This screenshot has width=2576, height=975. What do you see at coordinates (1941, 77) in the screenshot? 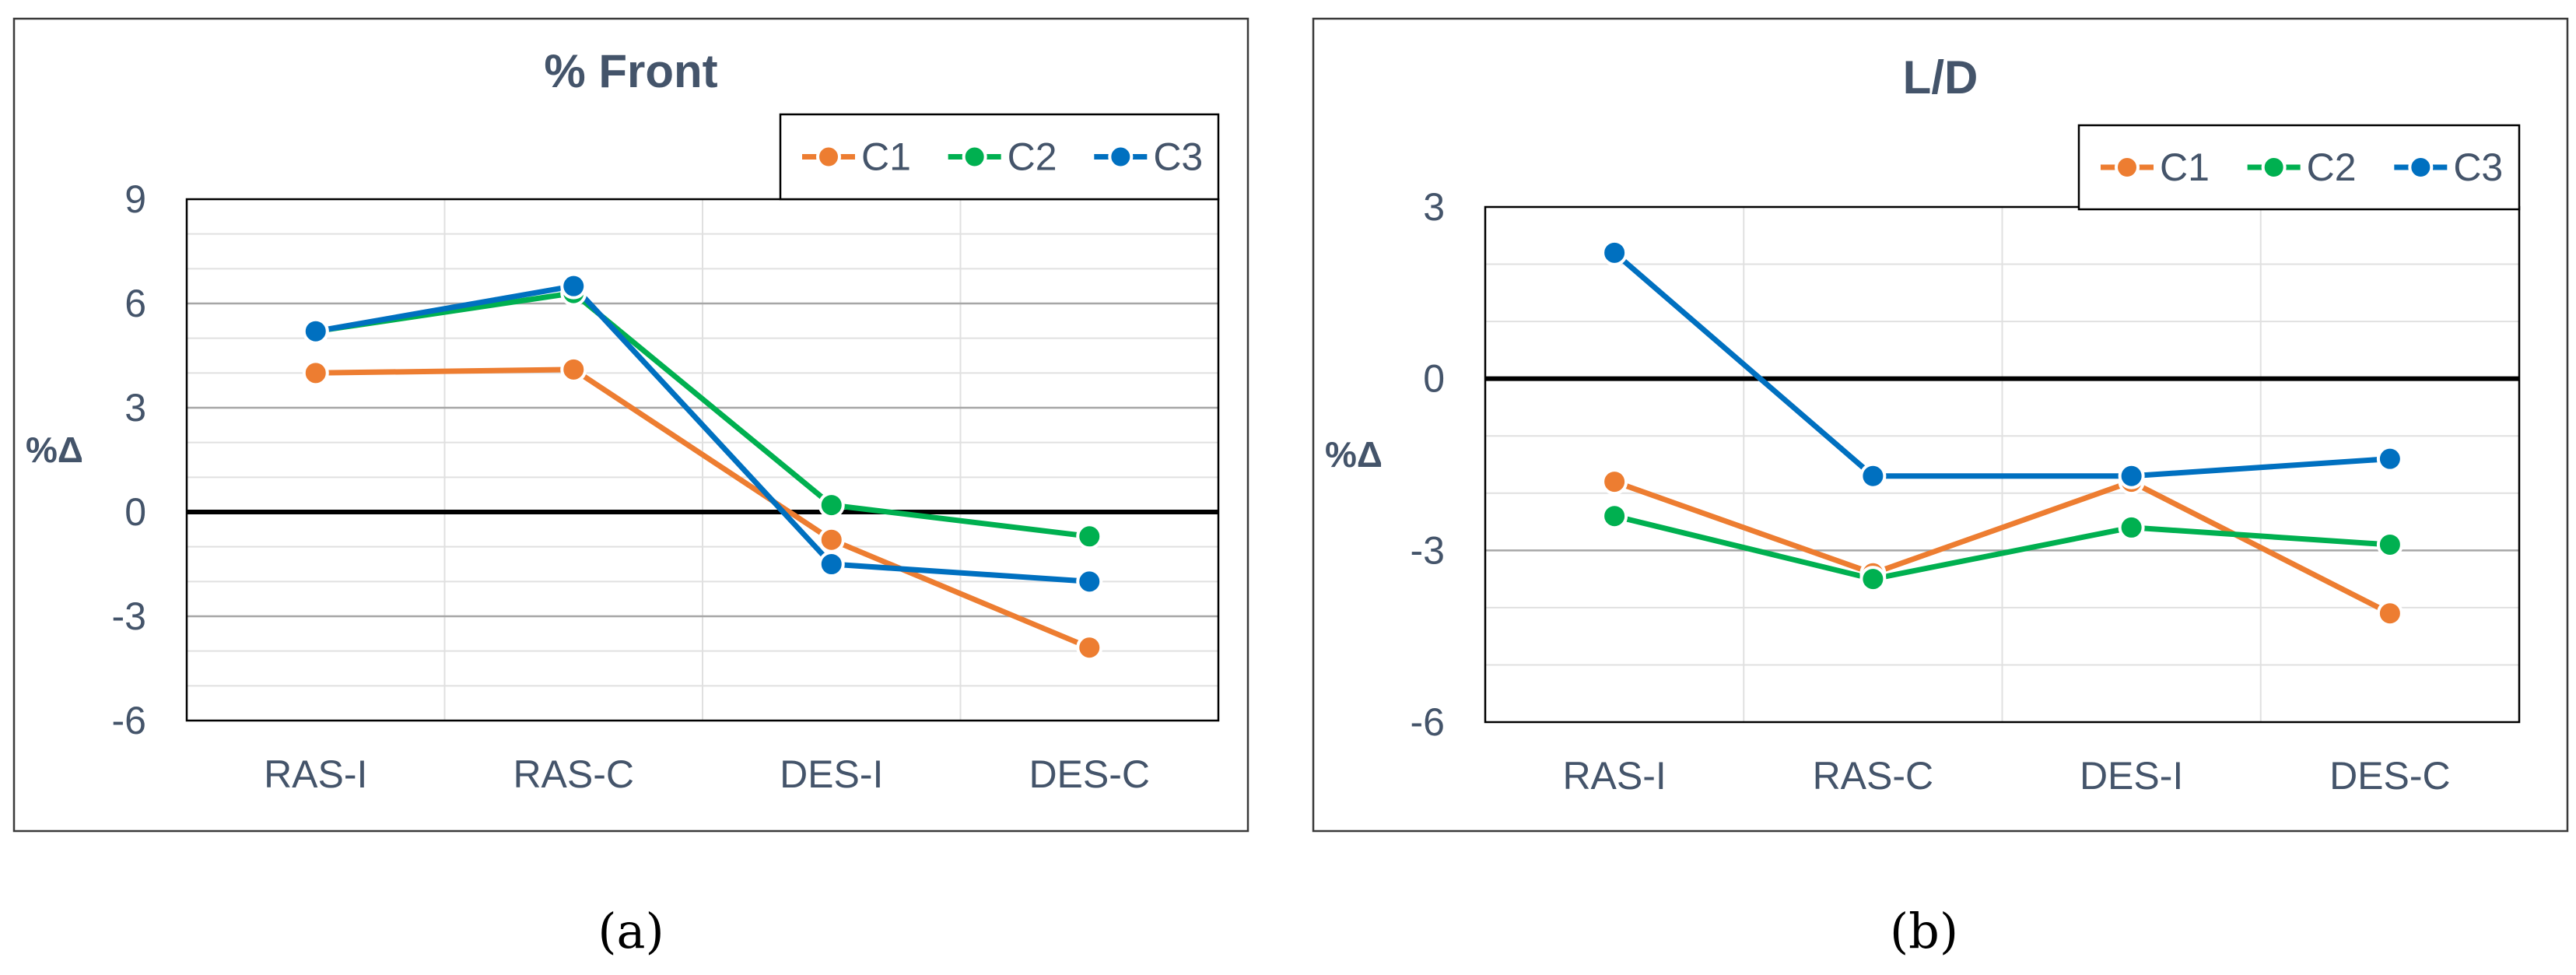
I see `chart-title: L/D` at bounding box center [1941, 77].